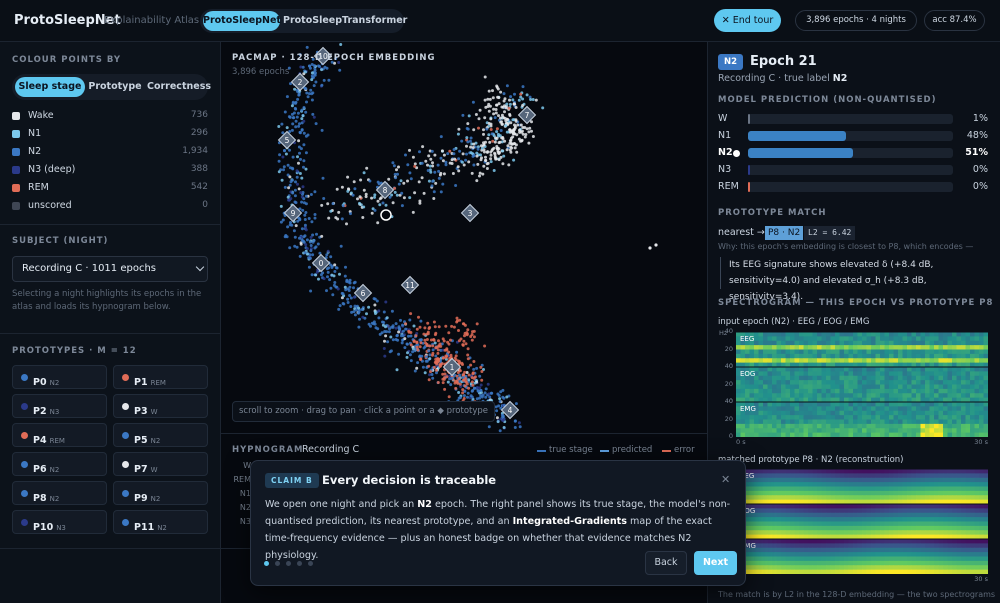  Describe the element at coordinates (160, 406) in the screenshot. I see `prototype-card: P3 W` at that location.